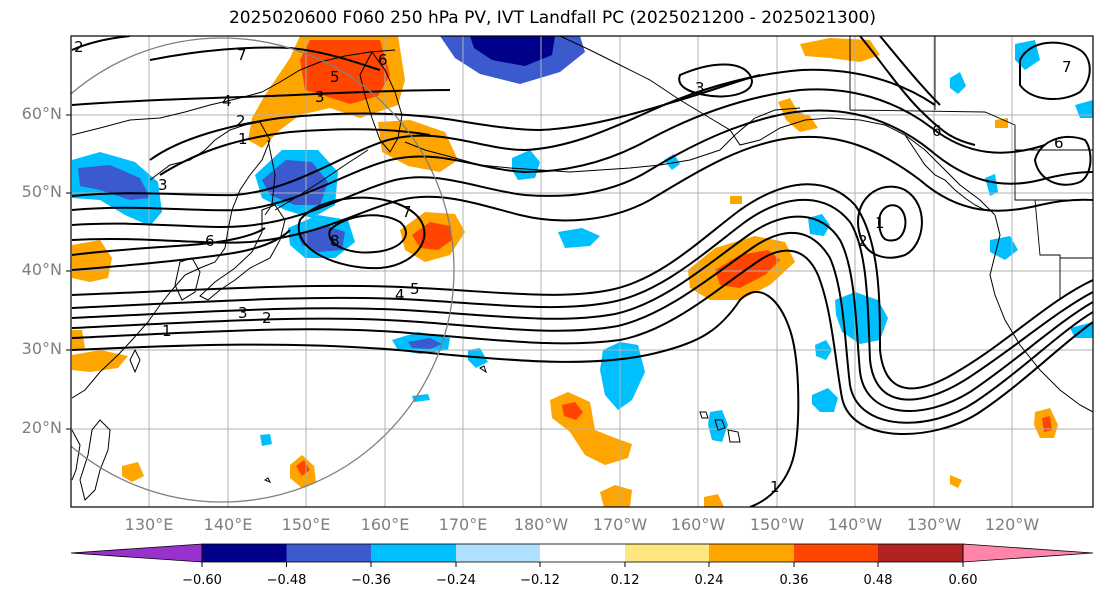 The width and height of the screenshot is (1105, 601). I want to click on lon-label: 120°W, so click(1012, 524).